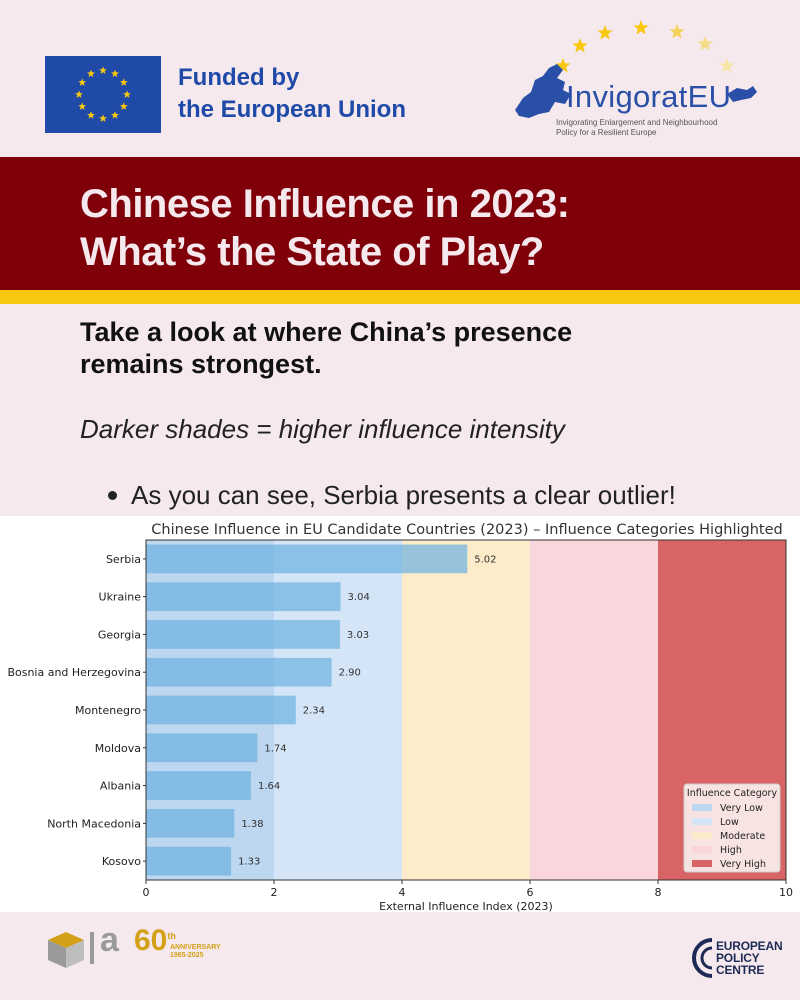 The width and height of the screenshot is (800, 1000). I want to click on y-tick-label: Albania, so click(120, 786).